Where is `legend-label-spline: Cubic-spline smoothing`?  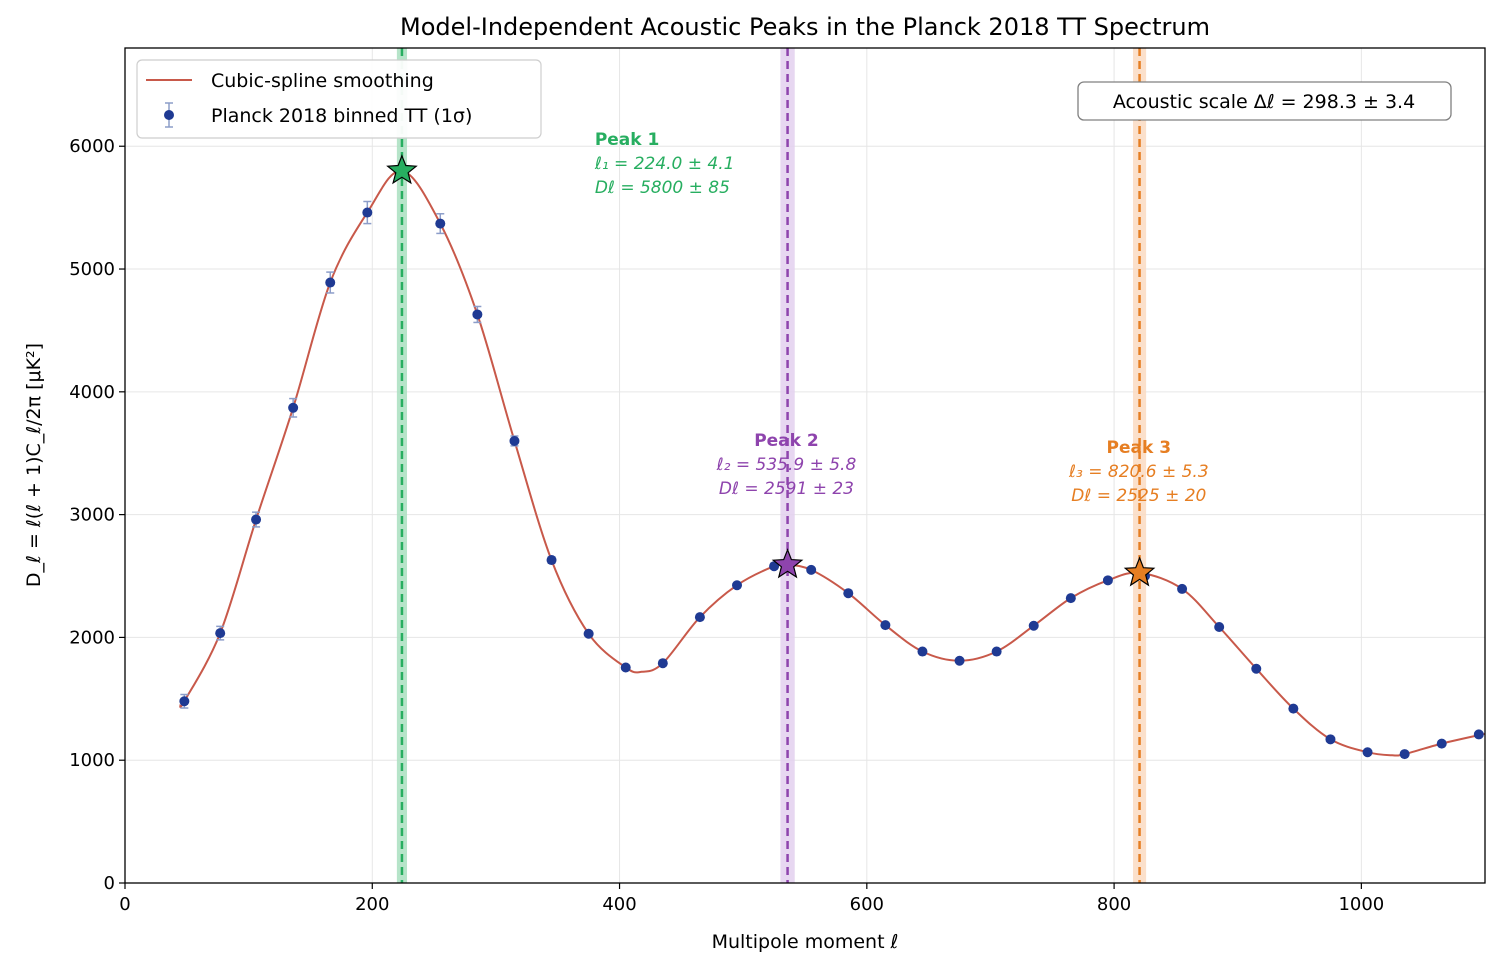
legend-label-spline: Cubic-spline smoothing is located at coordinates (322, 81).